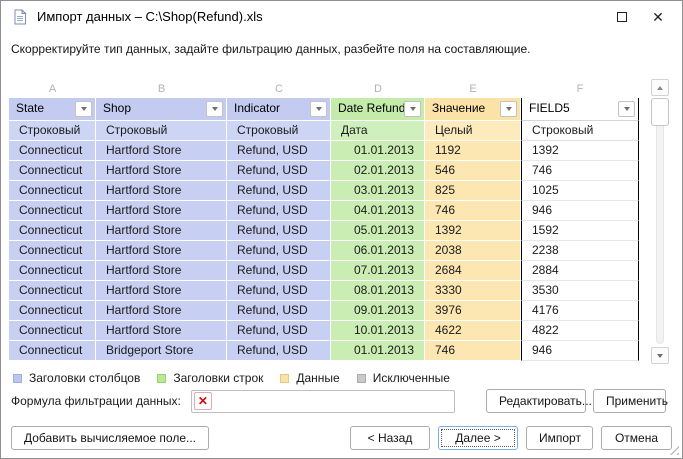 The height and width of the screenshot is (459, 683). Describe the element at coordinates (580, 151) in the screenshot. I see `cell-r1-F: 1392` at that location.